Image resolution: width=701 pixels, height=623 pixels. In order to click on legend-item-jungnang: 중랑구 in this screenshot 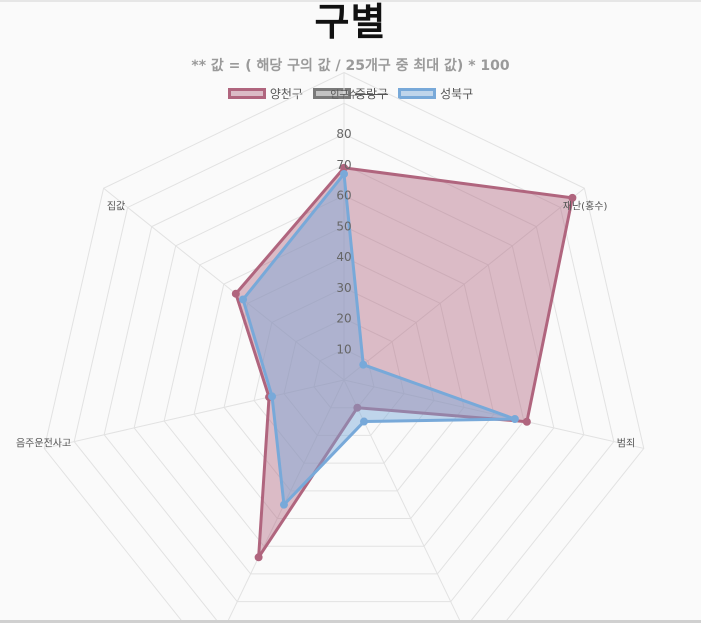, I will do `click(350, 93)`.